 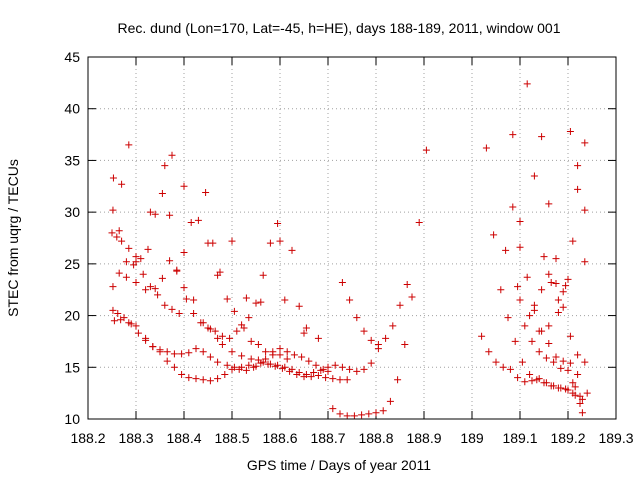 What do you see at coordinates (375, 438) in the screenshot?
I see `x-tick-label: 188.8` at bounding box center [375, 438].